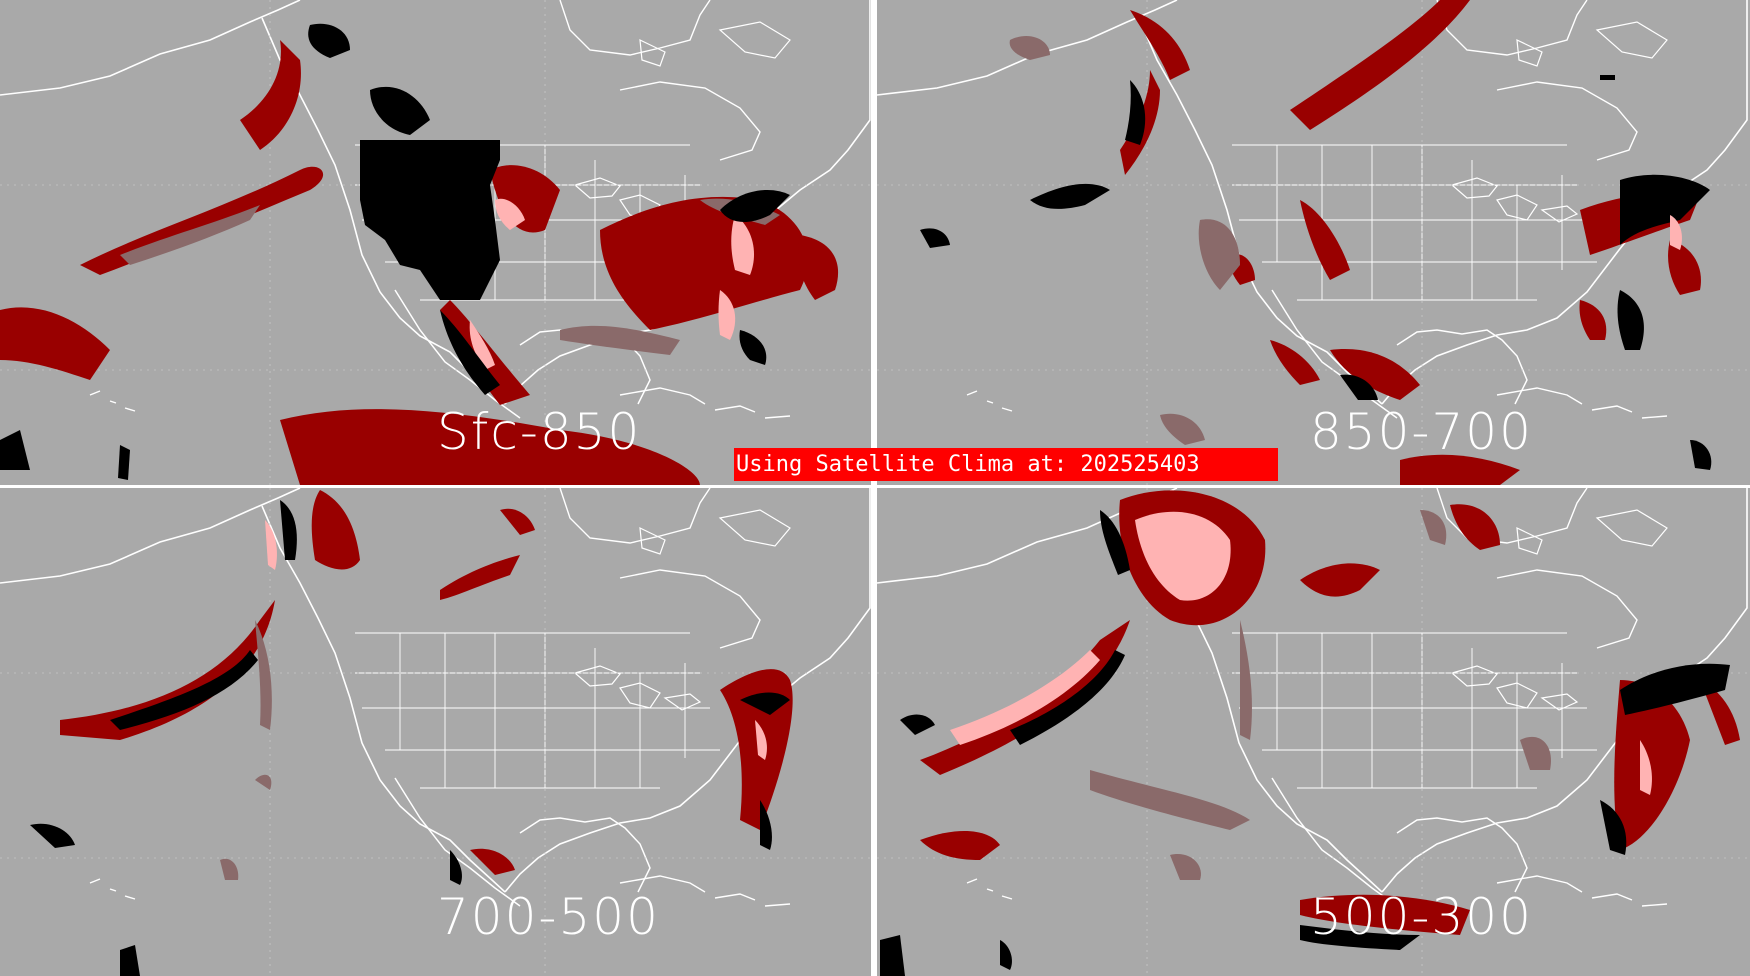  Describe the element at coordinates (539, 432) in the screenshot. I see `panel-label-sfc-850: Sfc-850` at that location.